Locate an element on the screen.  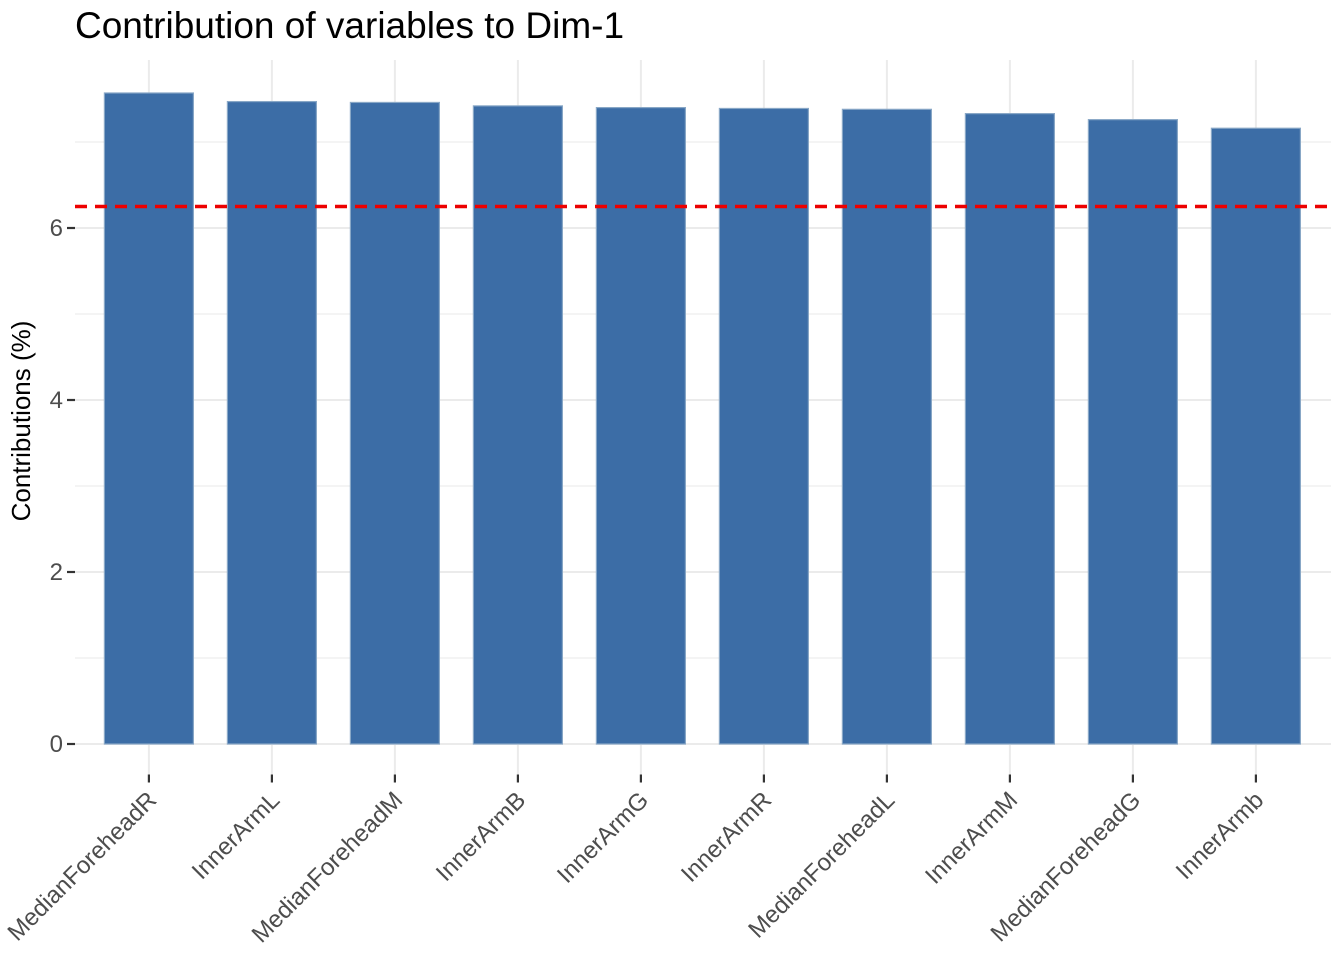
y-axis-title: Contributions (%) is located at coordinates (21, 421).